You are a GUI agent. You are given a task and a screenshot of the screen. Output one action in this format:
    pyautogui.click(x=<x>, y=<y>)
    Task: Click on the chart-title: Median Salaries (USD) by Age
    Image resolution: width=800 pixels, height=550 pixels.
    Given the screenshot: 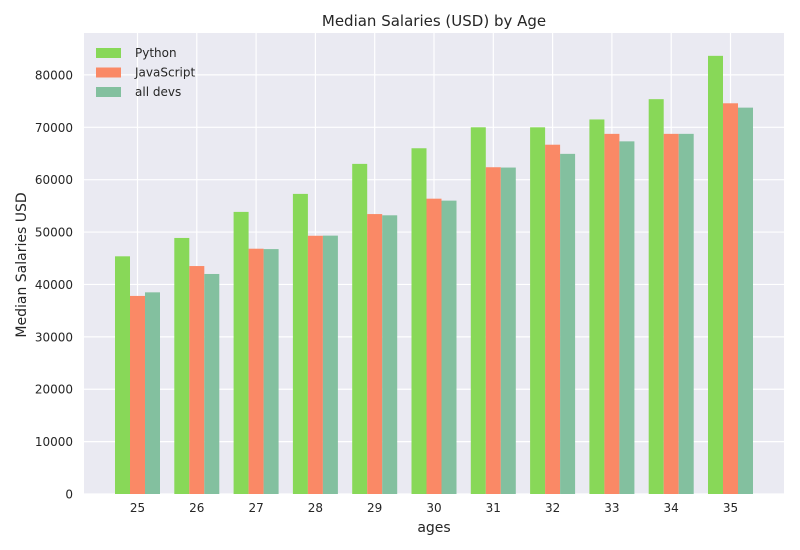 What is the action you would take?
    pyautogui.click(x=434, y=21)
    